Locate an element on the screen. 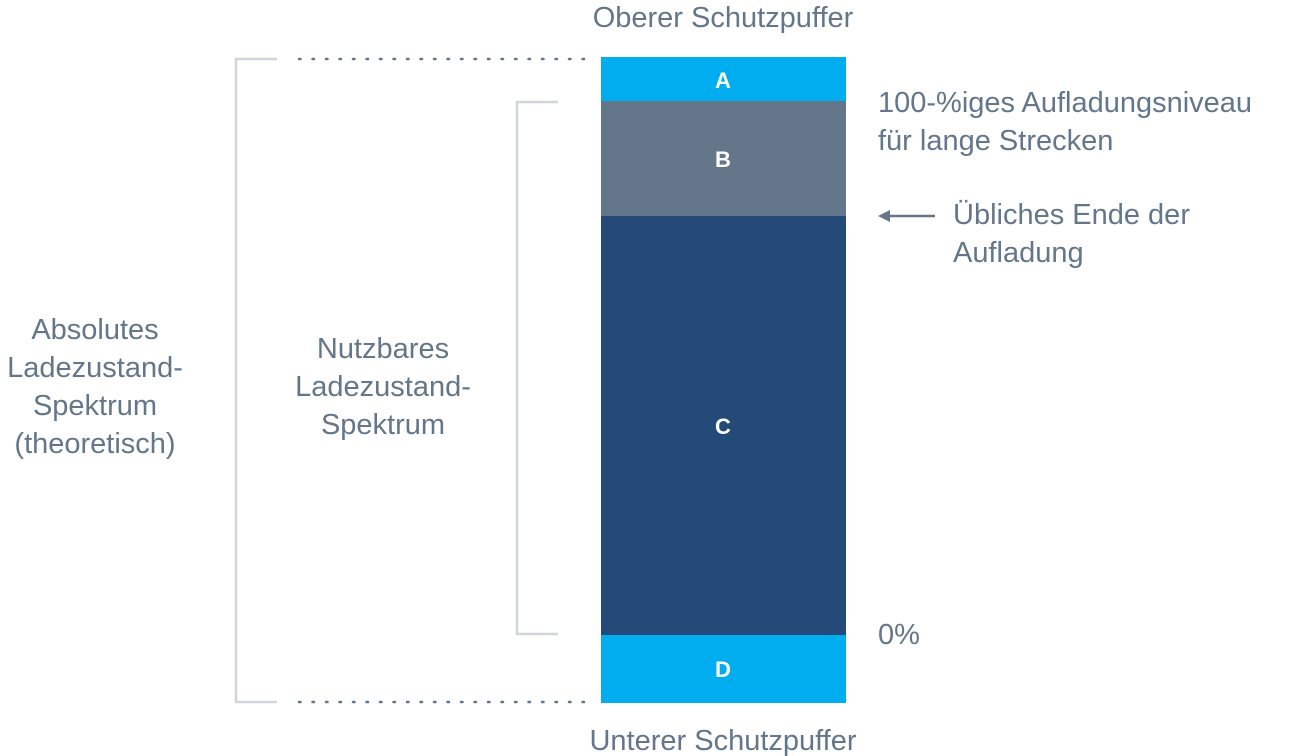 The image size is (1300, 756). usable-label-3: Spektrum is located at coordinates (383, 425).